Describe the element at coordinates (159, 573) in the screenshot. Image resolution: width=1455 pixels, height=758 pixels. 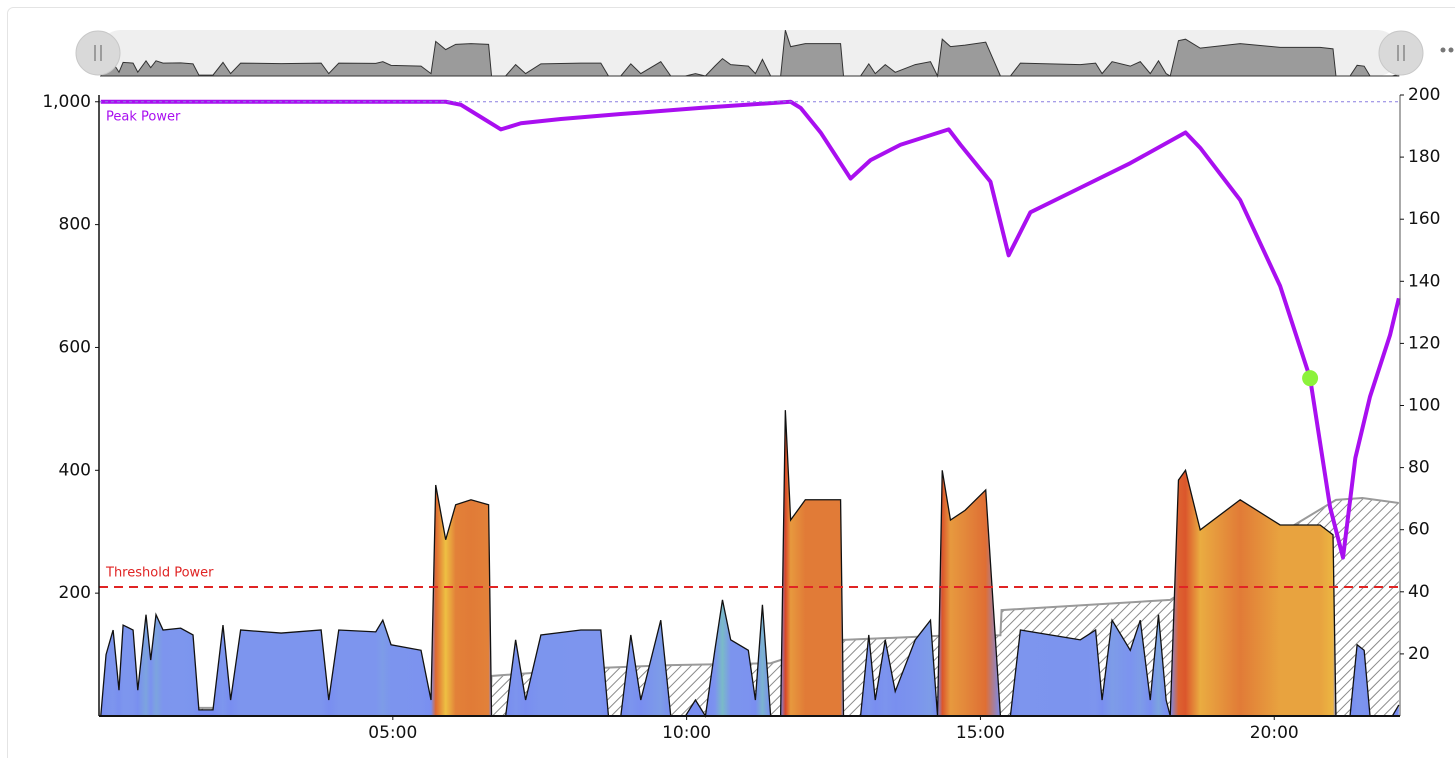
I see `threshold-label: Threshold Power` at that location.